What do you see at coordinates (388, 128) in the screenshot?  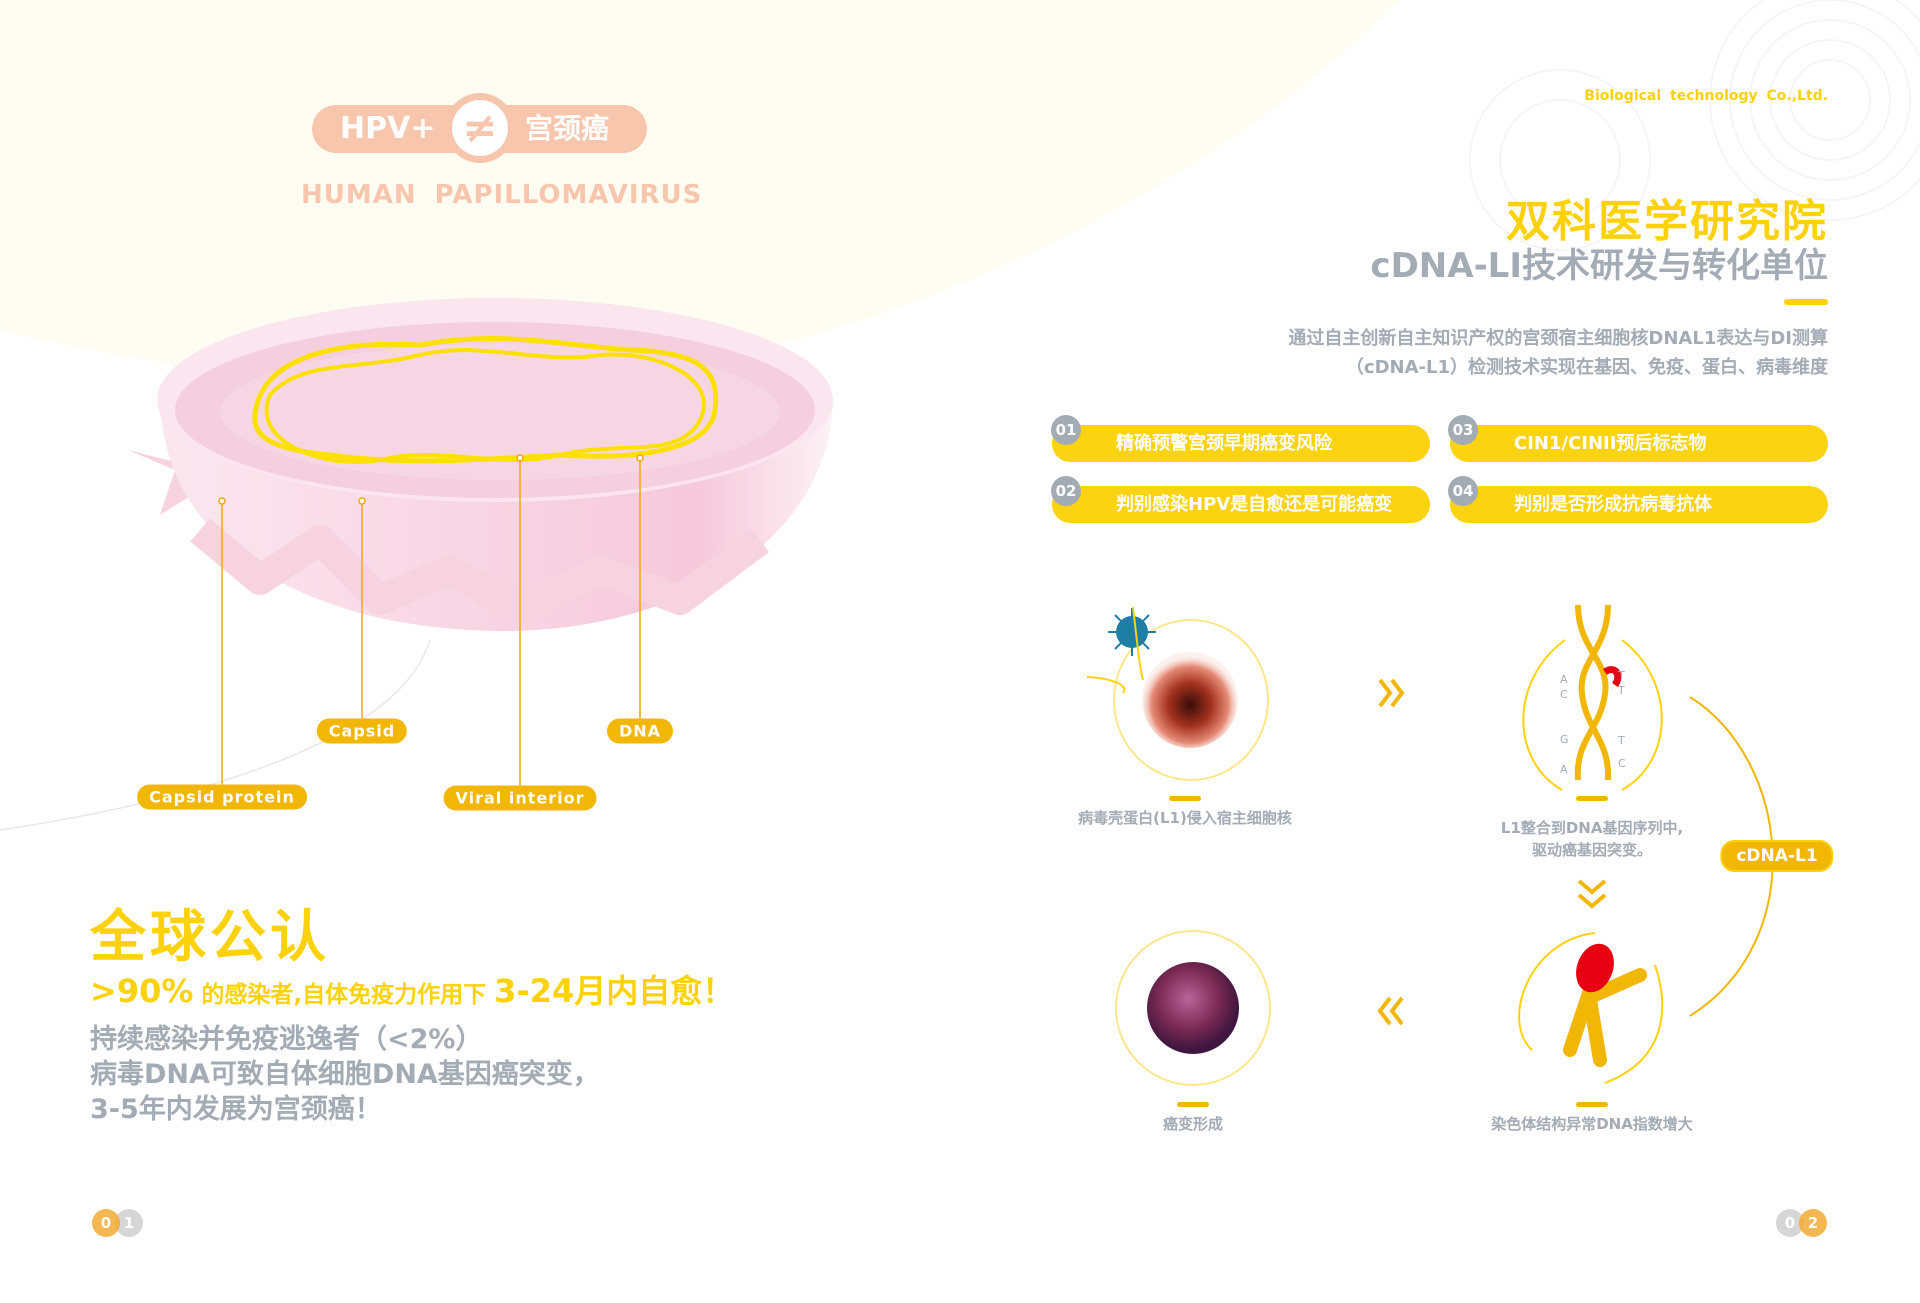 I see `hpv-badge-left: HPV+` at bounding box center [388, 128].